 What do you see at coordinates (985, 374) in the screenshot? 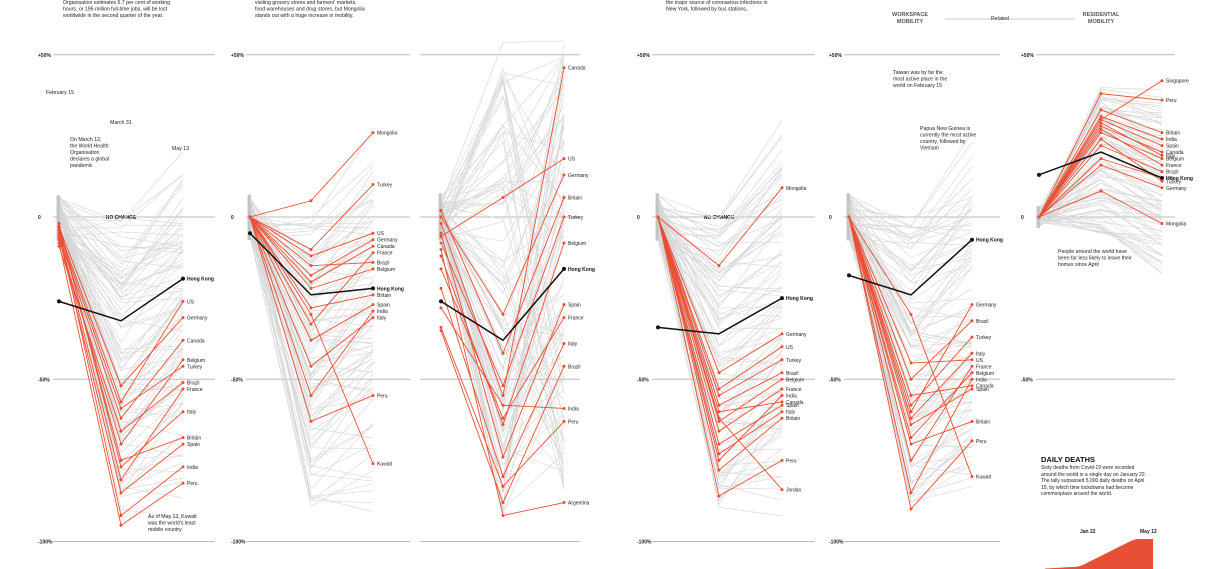
I see `series-label: Belgium` at bounding box center [985, 374].